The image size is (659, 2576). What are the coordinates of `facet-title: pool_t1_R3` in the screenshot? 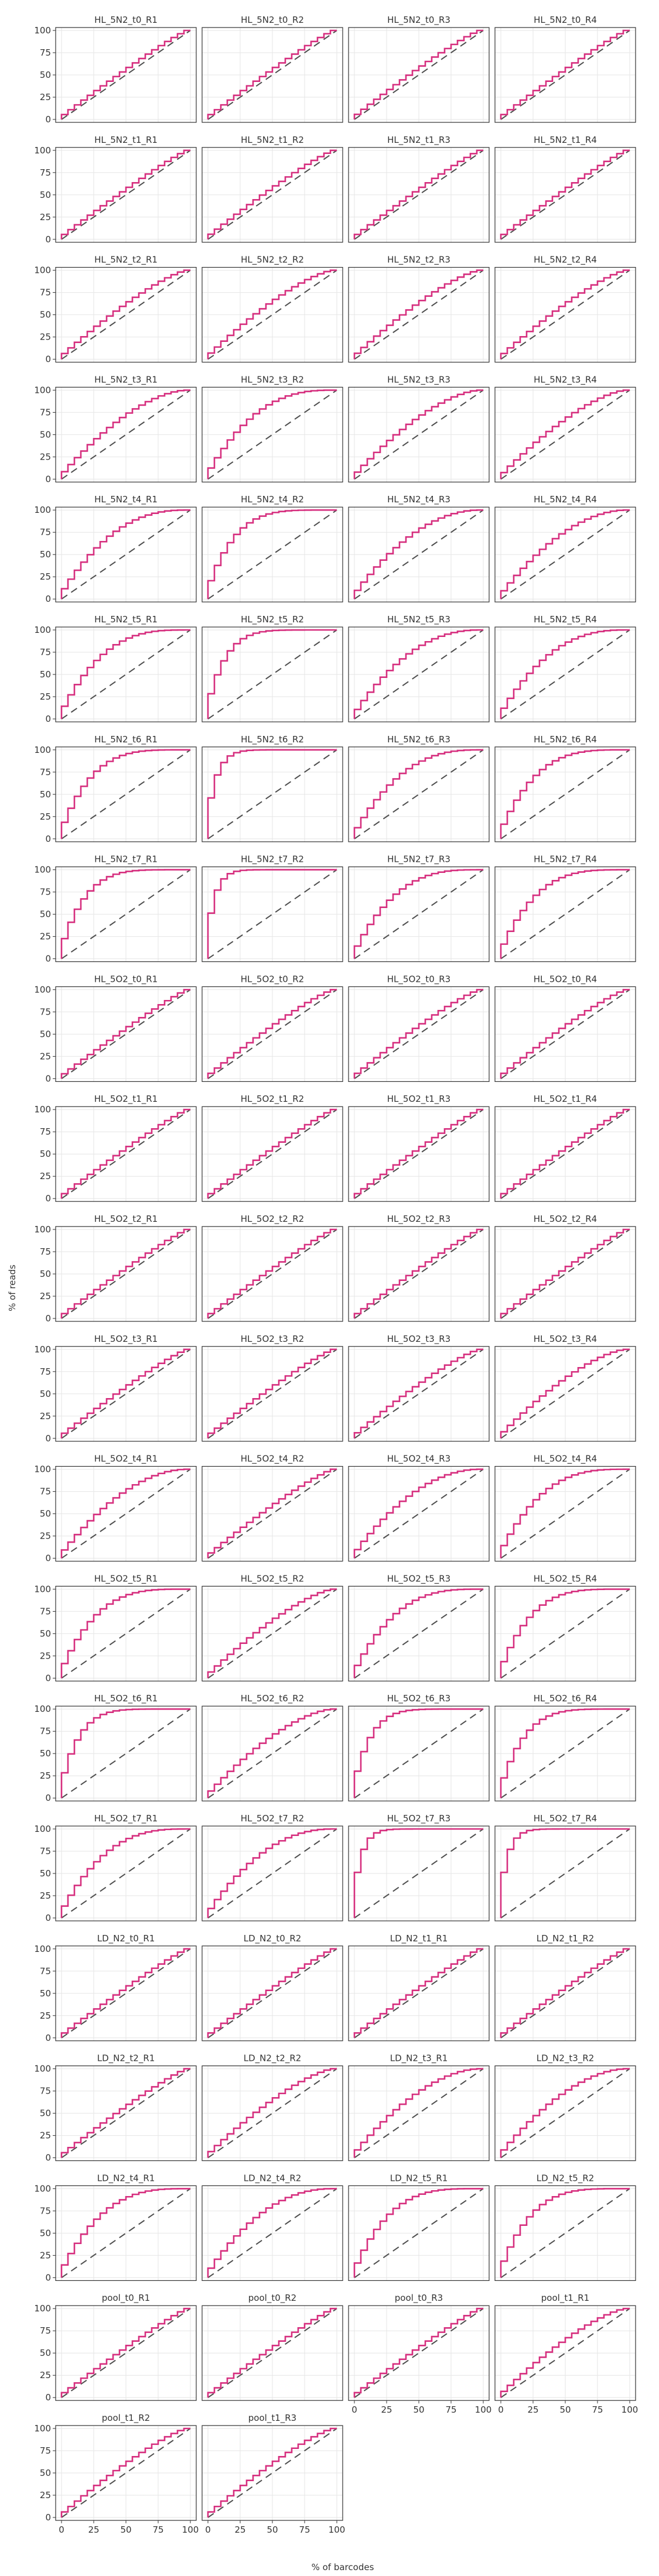 It's located at (272, 2418).